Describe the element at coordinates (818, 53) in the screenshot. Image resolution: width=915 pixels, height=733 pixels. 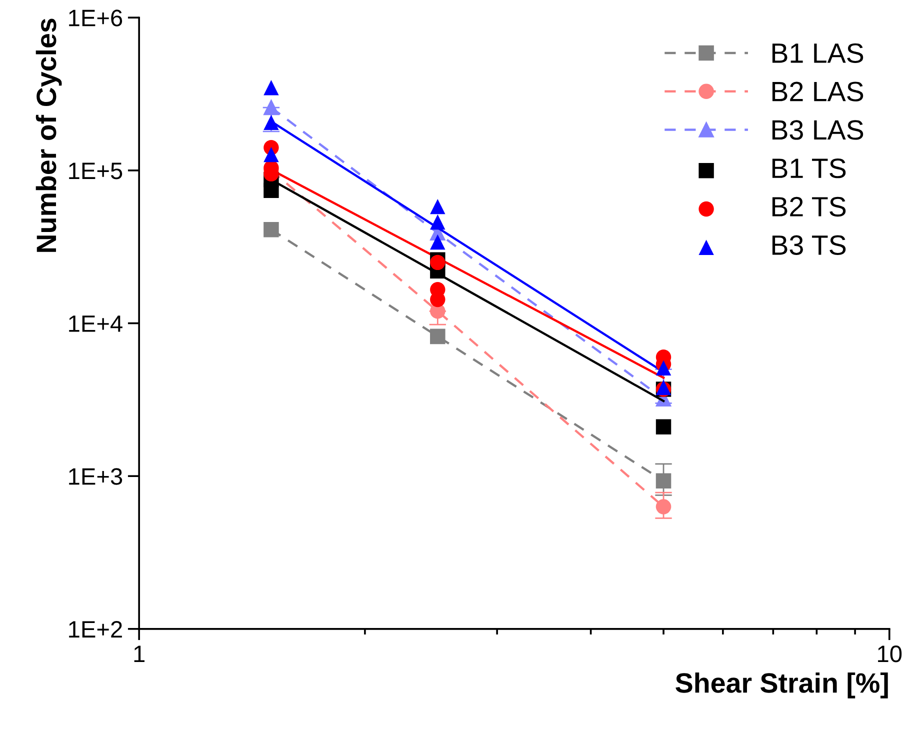
I see `legend-label: B1 LAS` at that location.